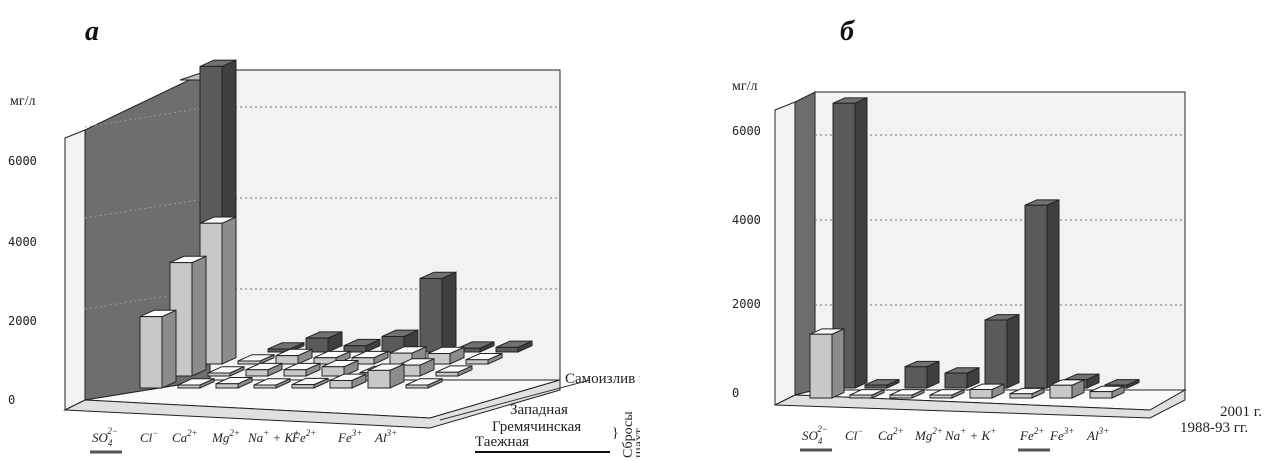  What do you see at coordinates (484, 358) in the screenshot?
I see `bar-a-s1-c7` at bounding box center [484, 358].